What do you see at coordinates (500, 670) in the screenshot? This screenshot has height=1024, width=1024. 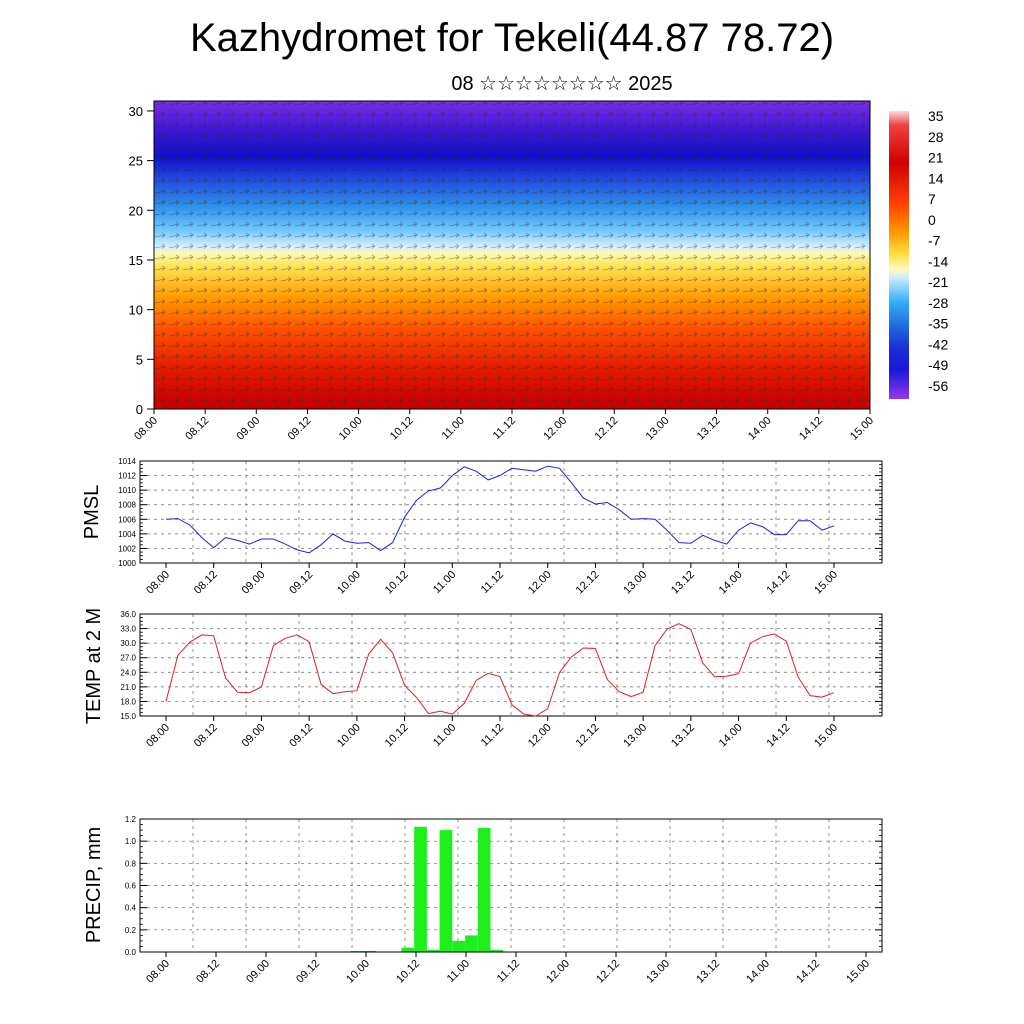 I see `temp-series-line` at bounding box center [500, 670].